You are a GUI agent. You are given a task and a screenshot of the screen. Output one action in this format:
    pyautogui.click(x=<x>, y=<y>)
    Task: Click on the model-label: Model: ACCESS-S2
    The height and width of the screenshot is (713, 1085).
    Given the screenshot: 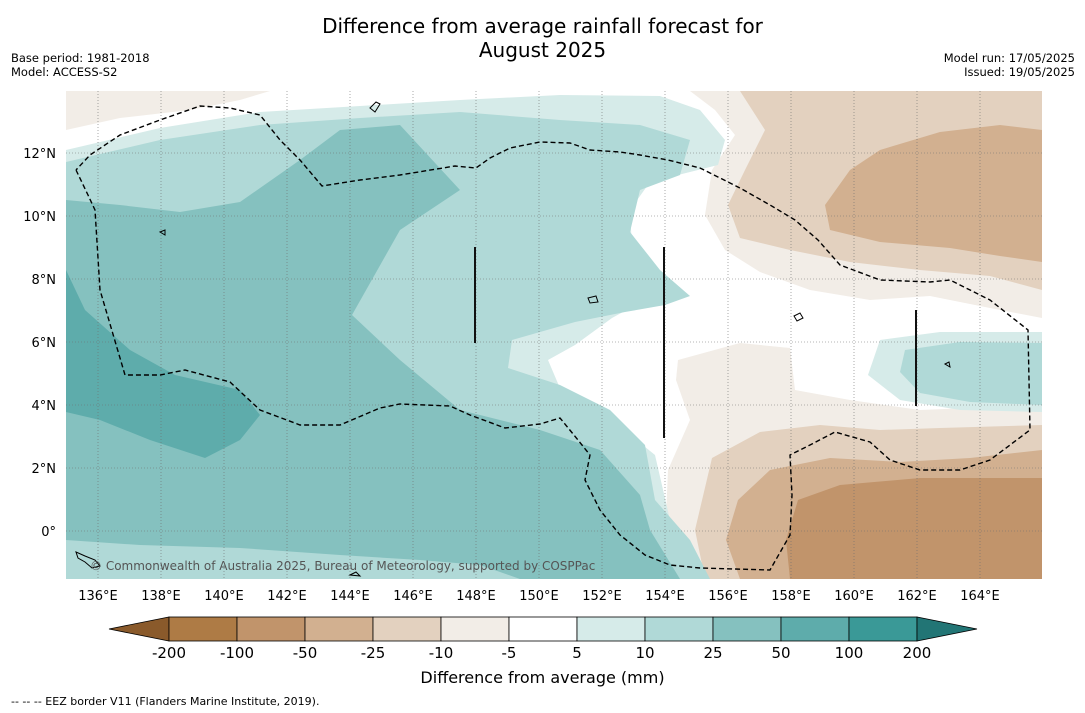 What is the action you would take?
    pyautogui.click(x=64, y=72)
    